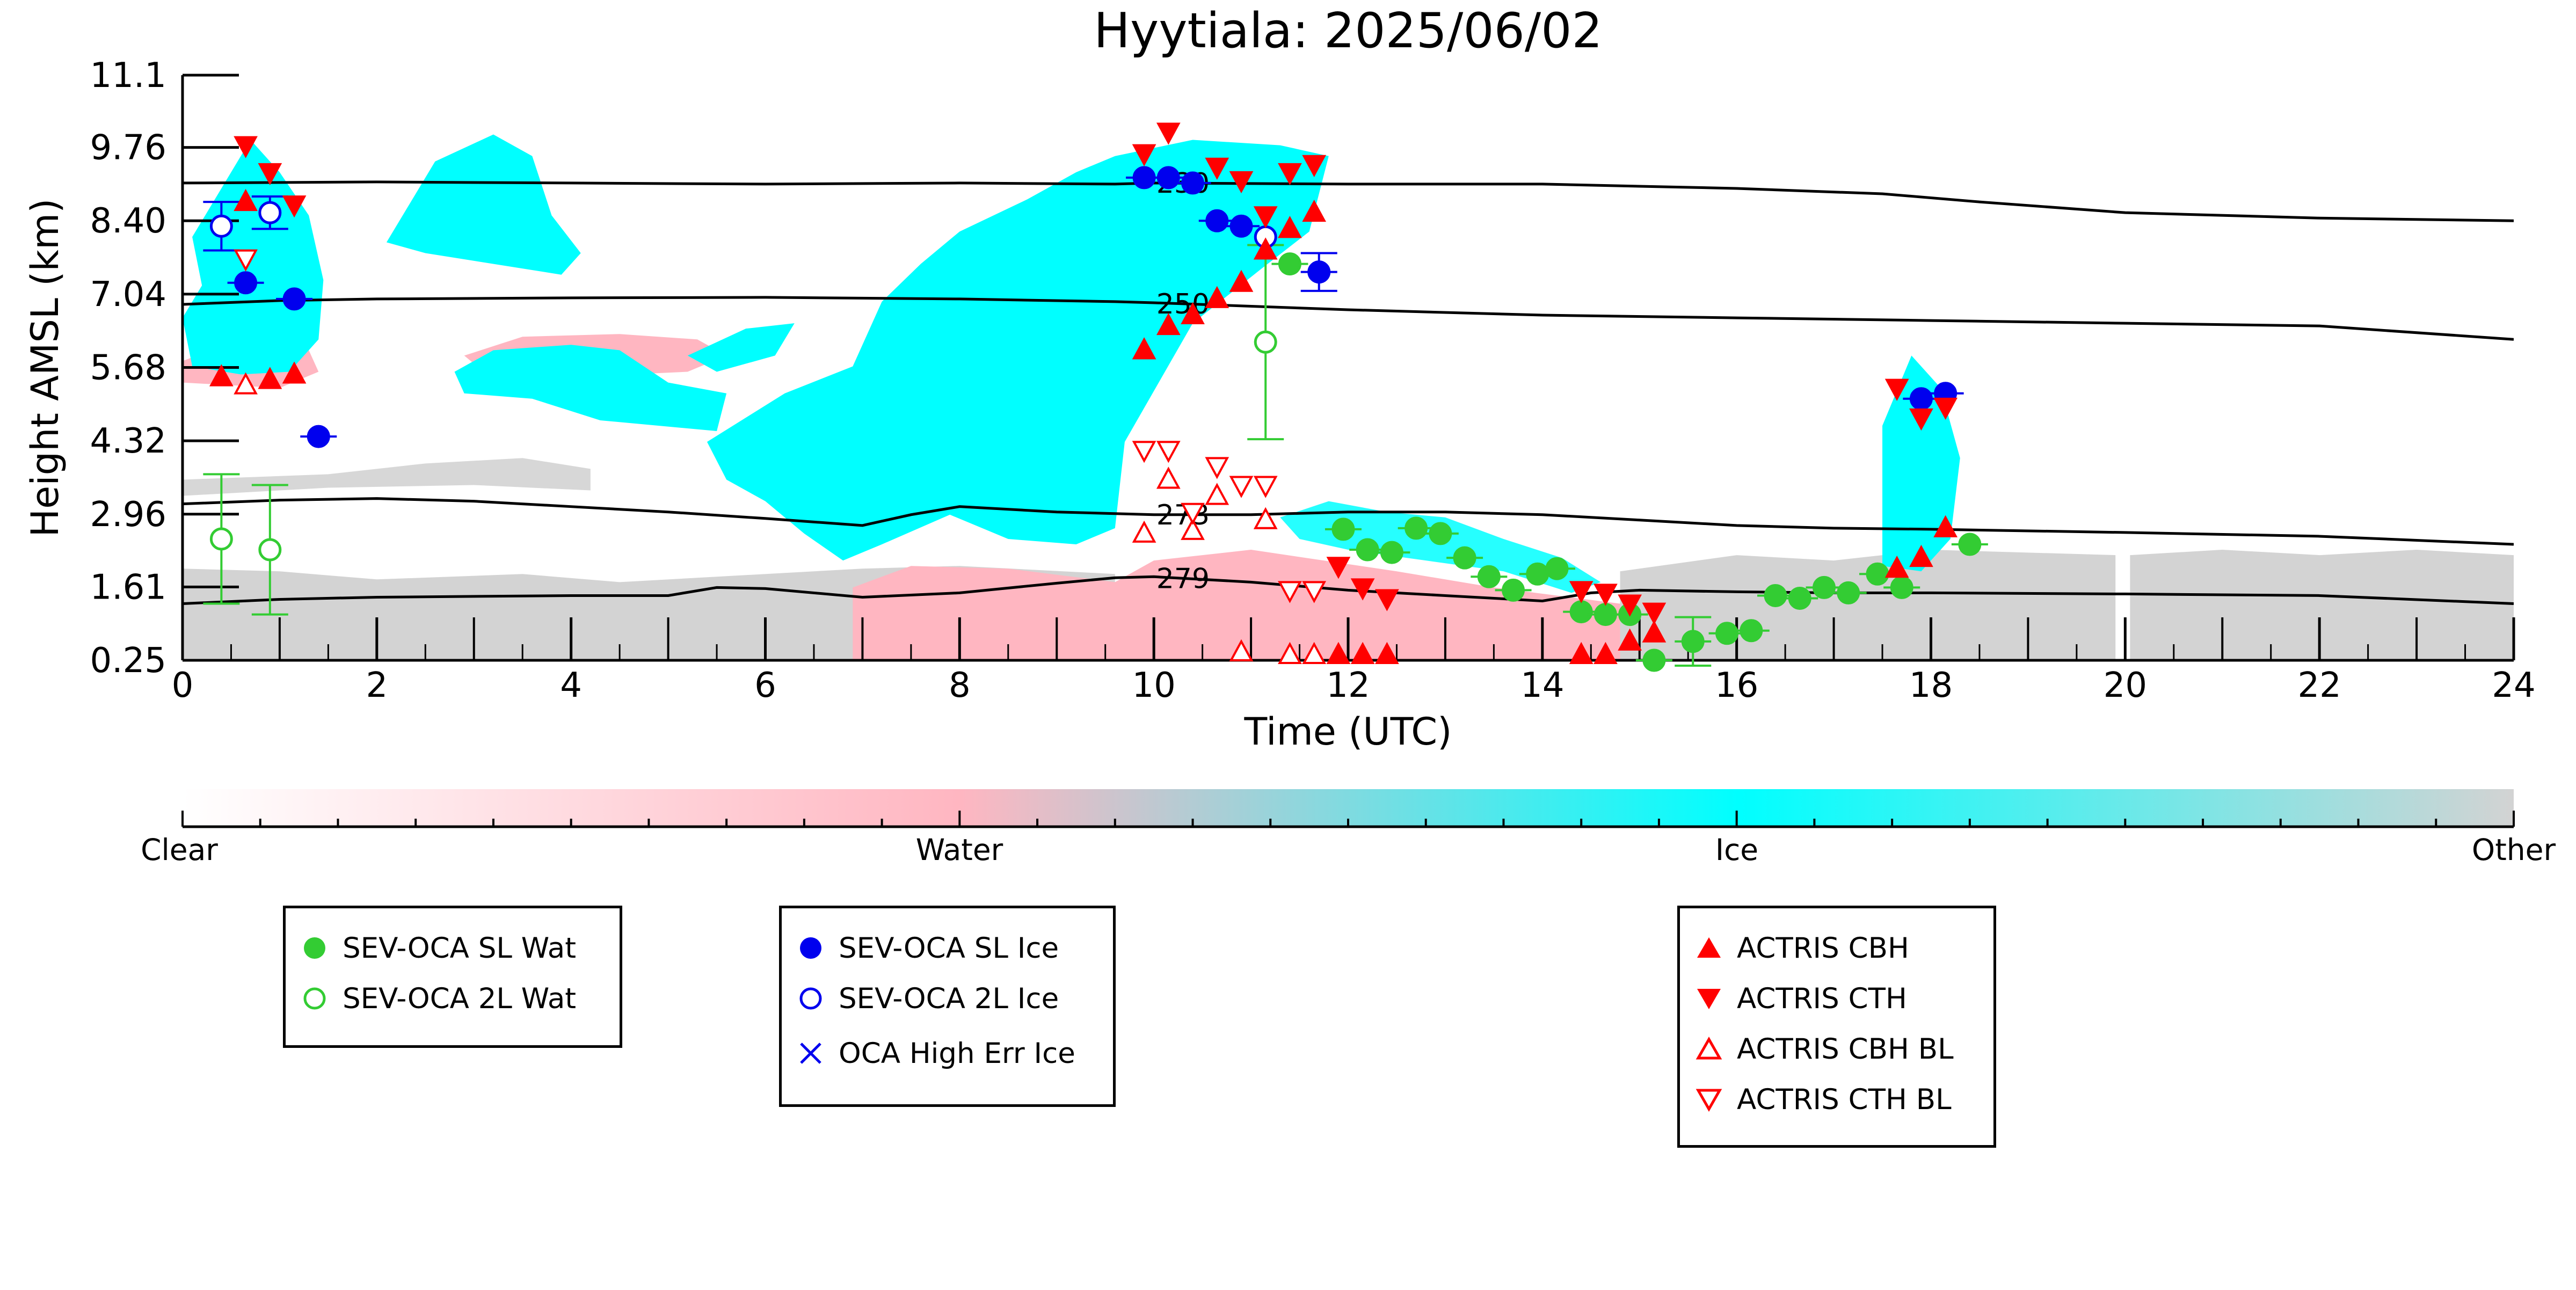  I want to click on isotherm-label: 250, so click(1183, 304).